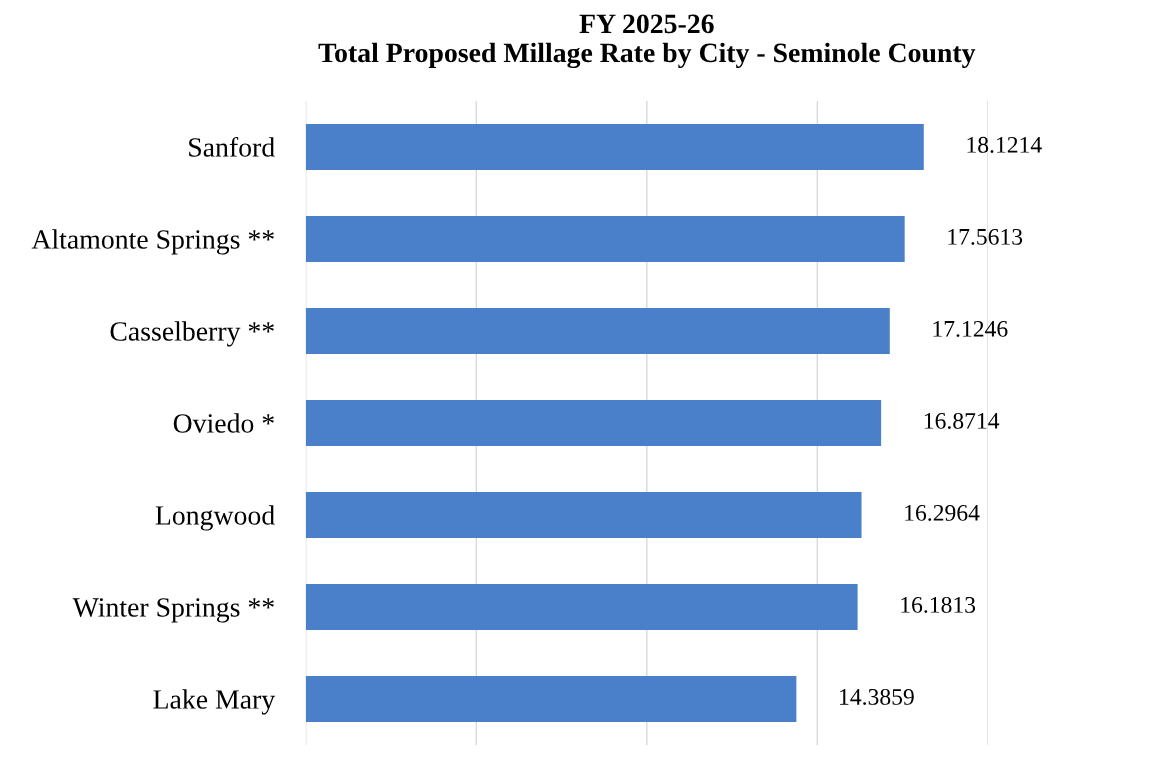  What do you see at coordinates (192, 334) in the screenshot?
I see `y-tick-label: Casselberry **` at bounding box center [192, 334].